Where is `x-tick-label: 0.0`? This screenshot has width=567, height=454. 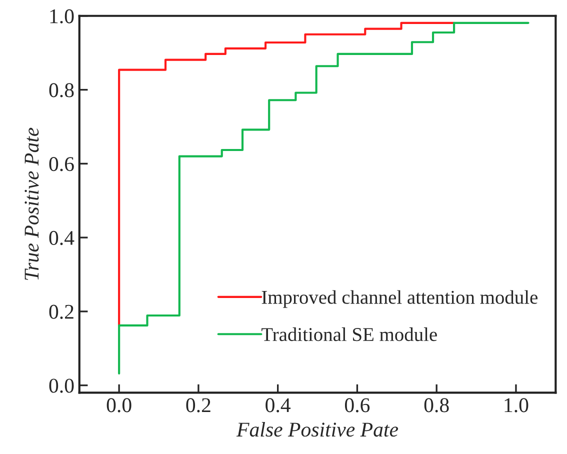
x-tick-label: 0.0 is located at coordinates (119, 405).